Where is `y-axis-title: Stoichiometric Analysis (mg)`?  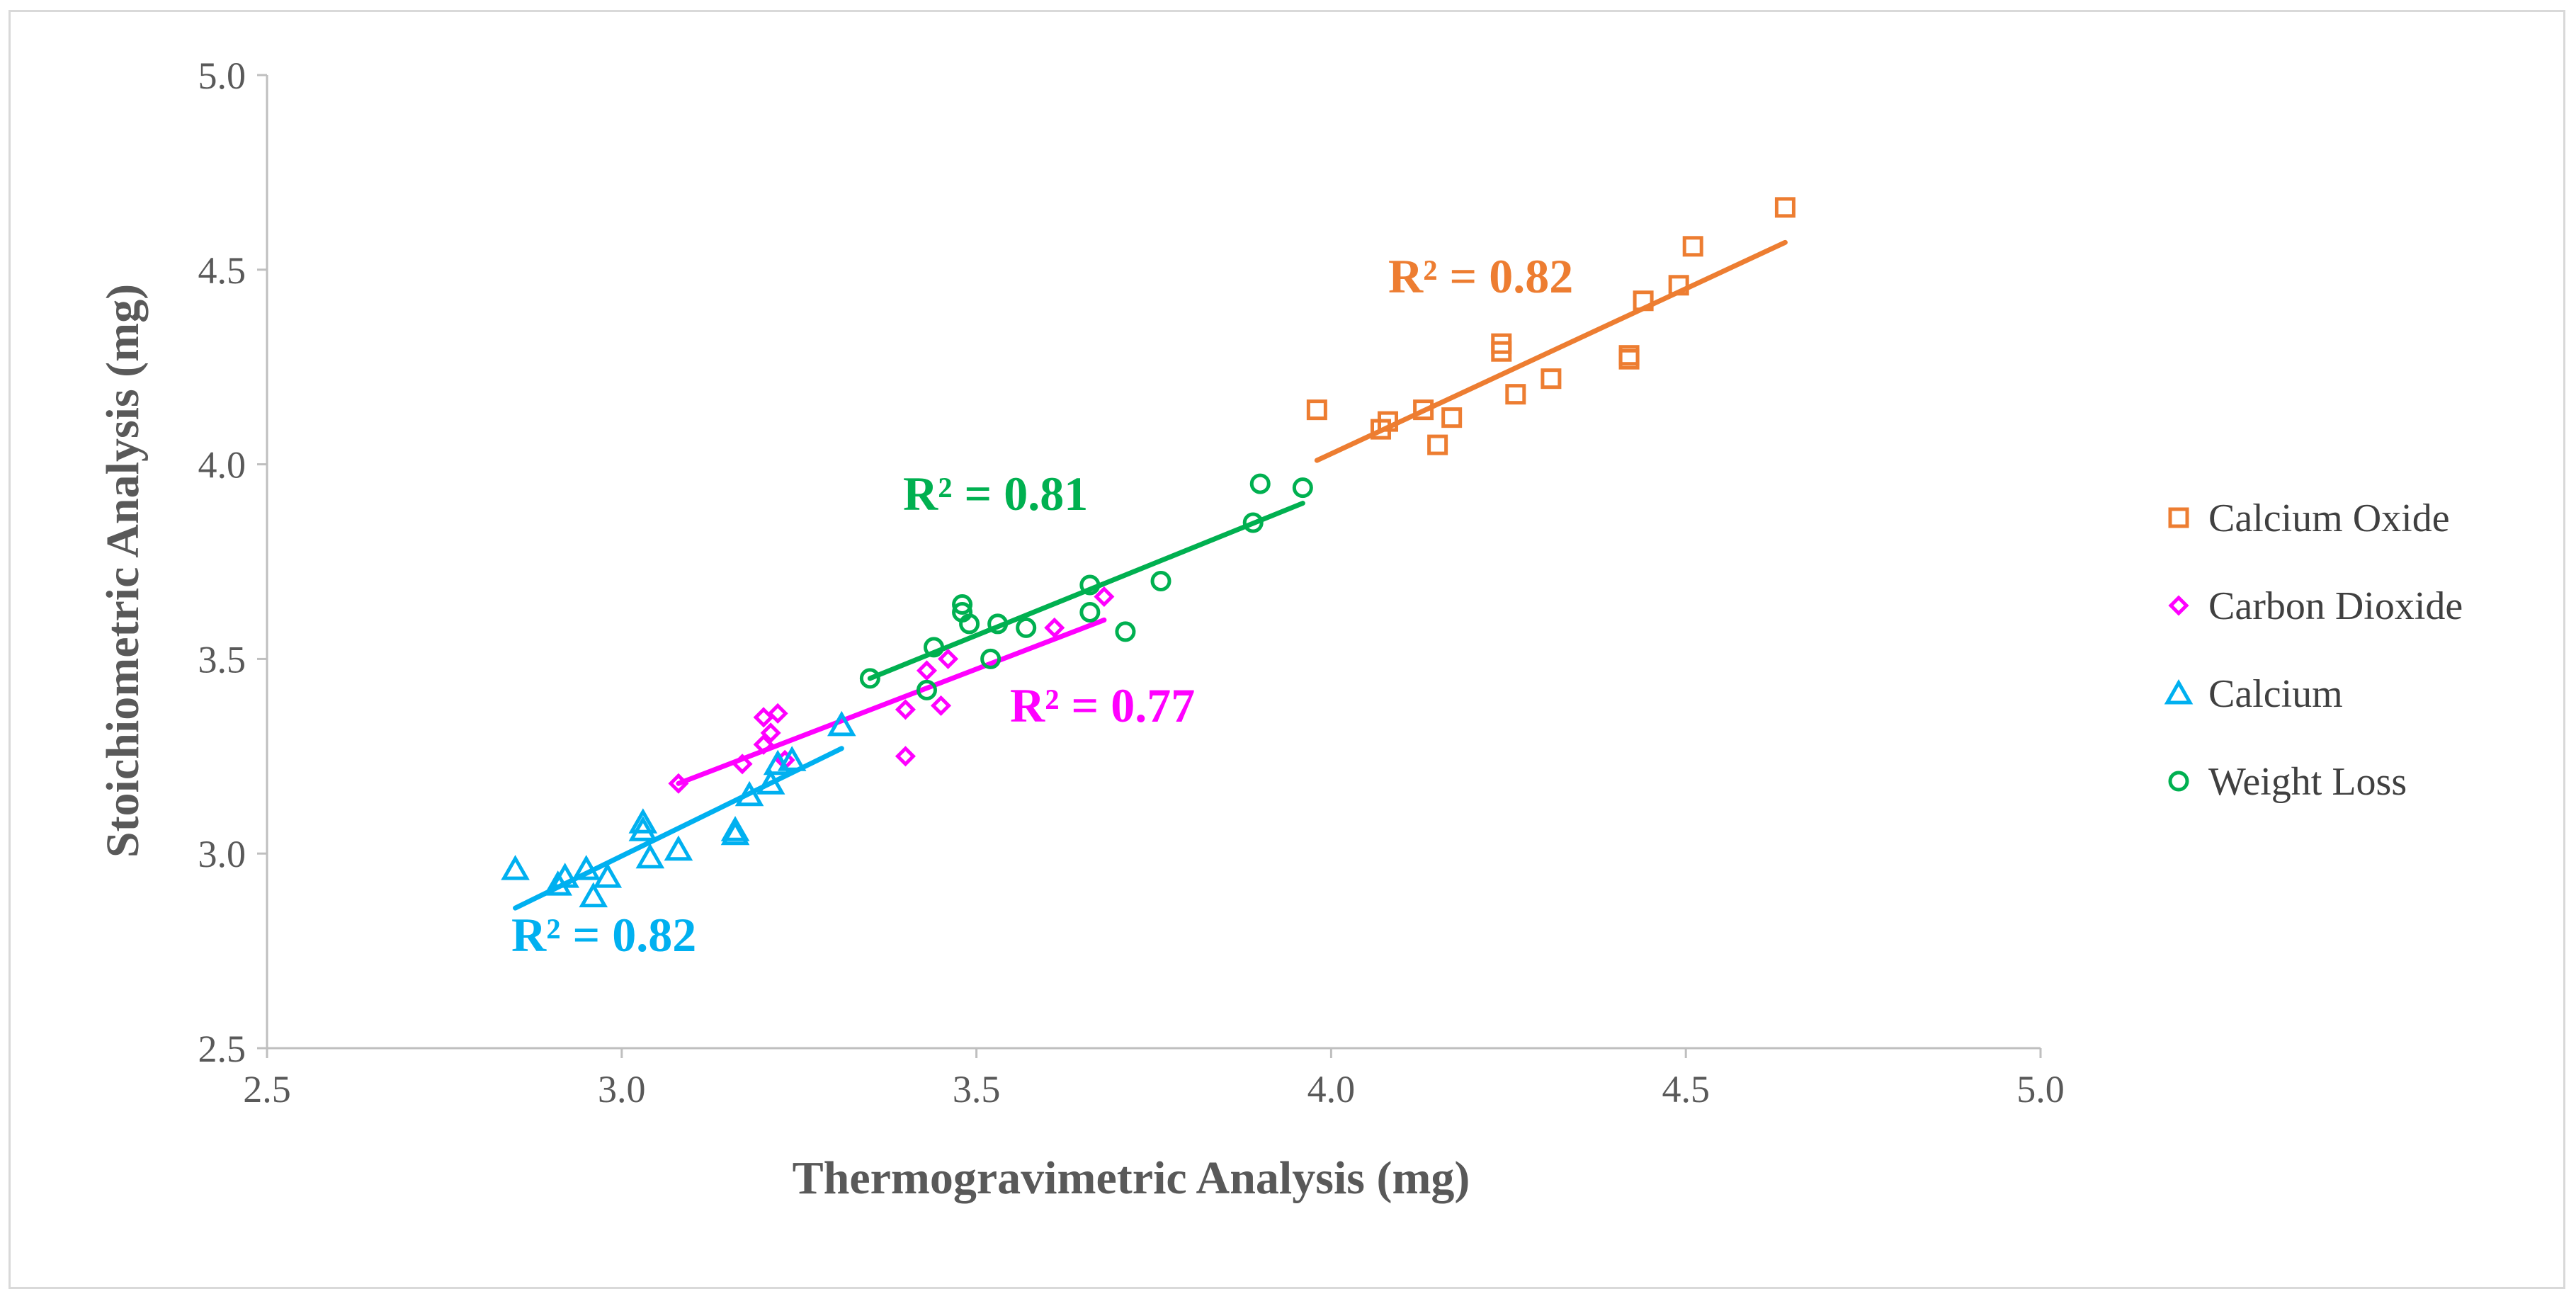
y-axis-title: Stoichiometric Analysis (mg) is located at coordinates (123, 571).